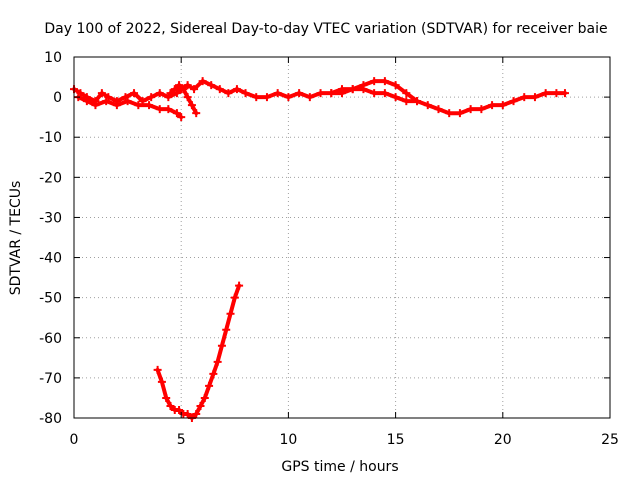  Describe the element at coordinates (50, 259) in the screenshot. I see `y-tick-label: -40` at that location.